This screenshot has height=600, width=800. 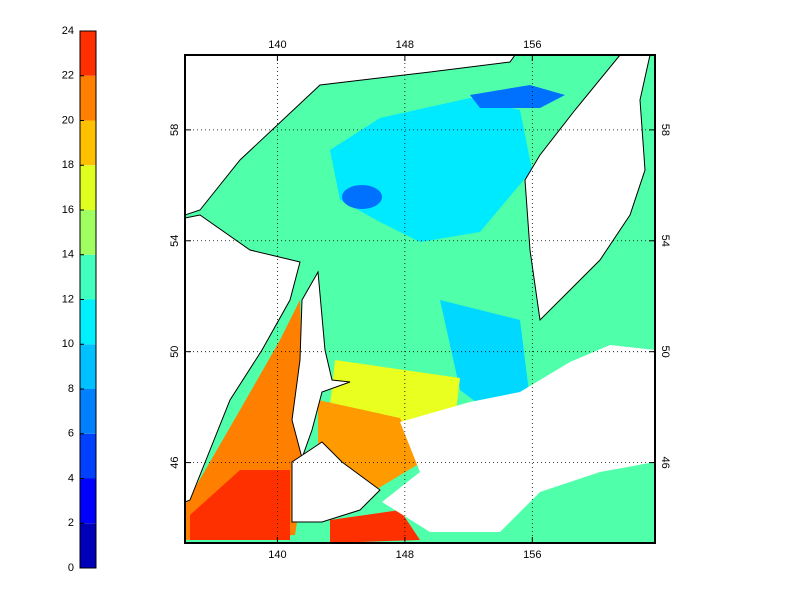 What do you see at coordinates (71, 568) in the screenshot?
I see `colorbar-tick-label: 0` at bounding box center [71, 568].